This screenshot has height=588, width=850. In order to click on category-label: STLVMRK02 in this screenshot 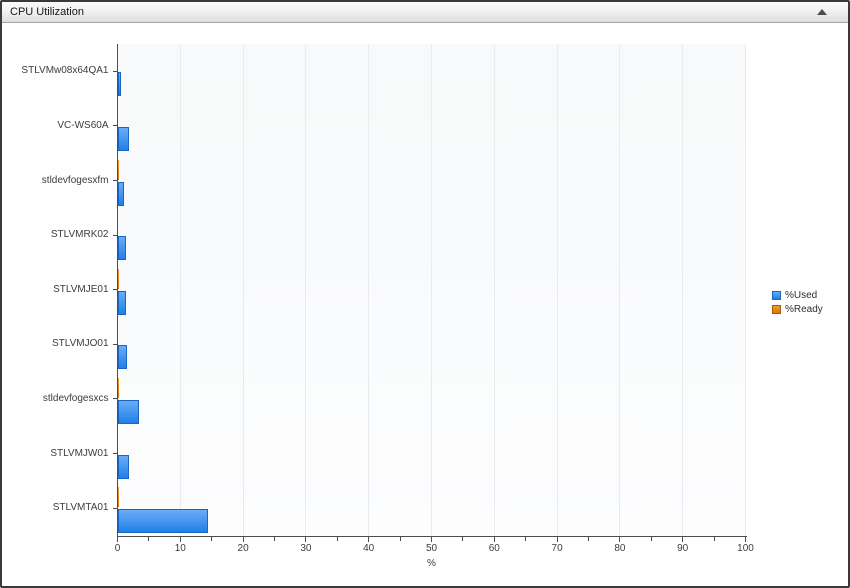, I will do `click(79, 235)`.